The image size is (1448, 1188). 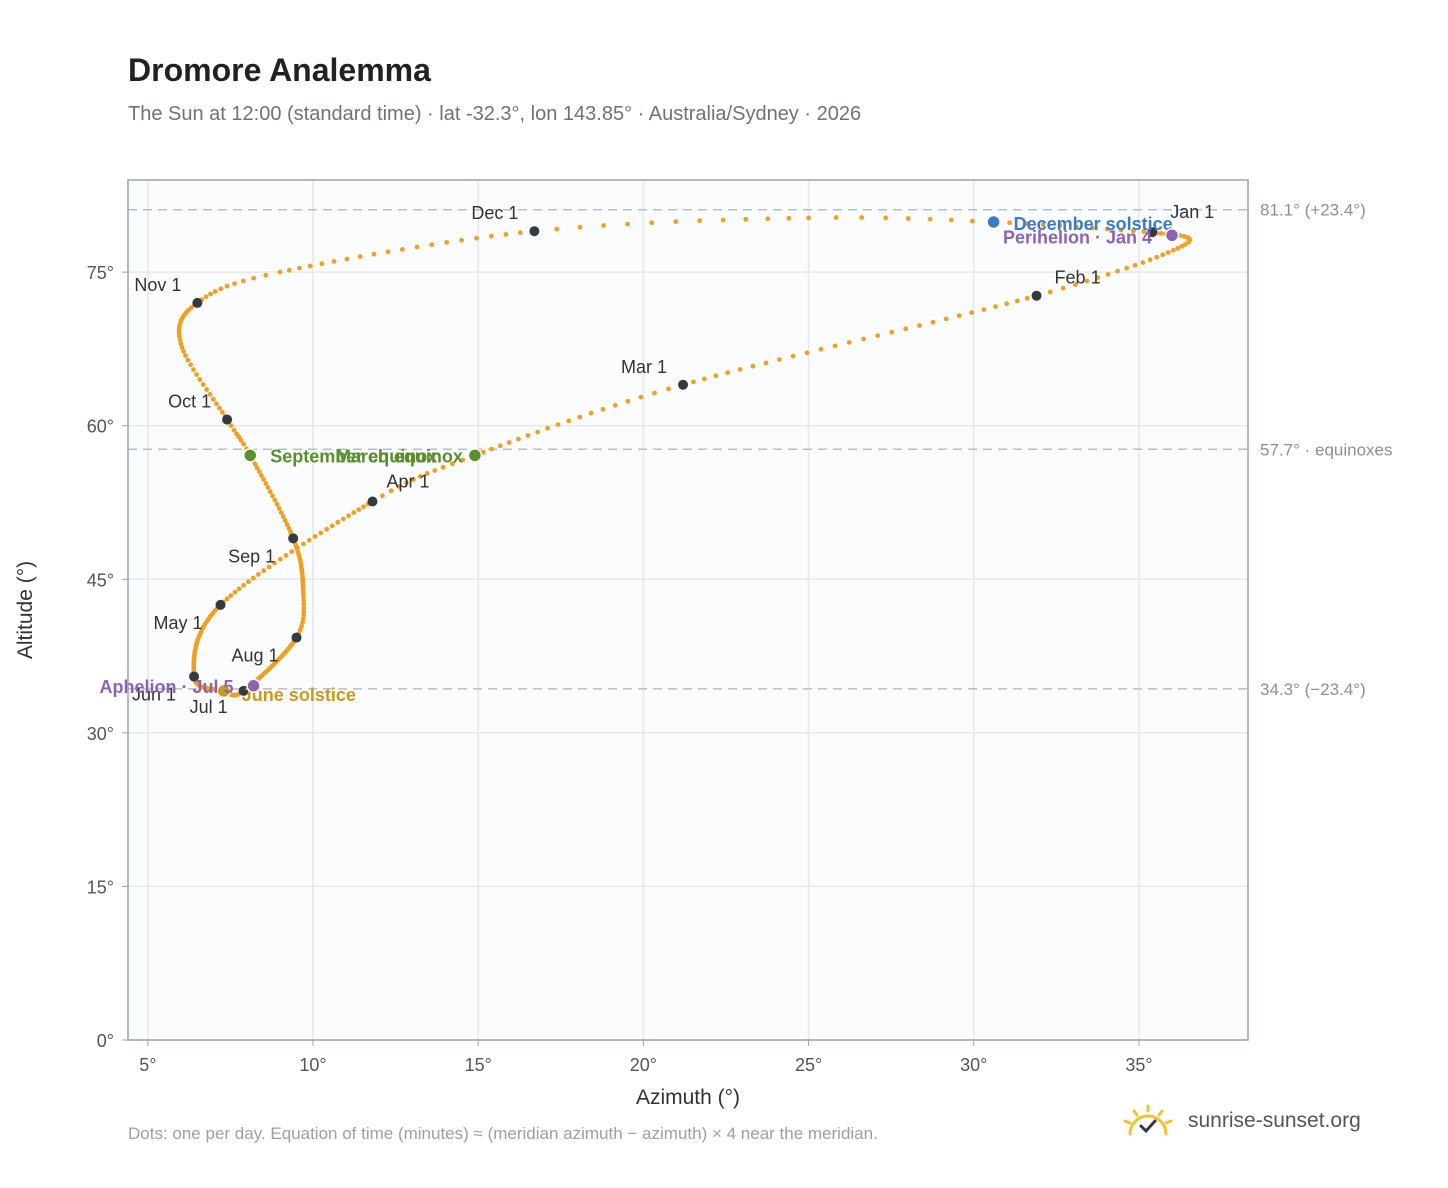 What do you see at coordinates (189, 402) in the screenshot?
I see `month-marker-label: Oct 1` at bounding box center [189, 402].